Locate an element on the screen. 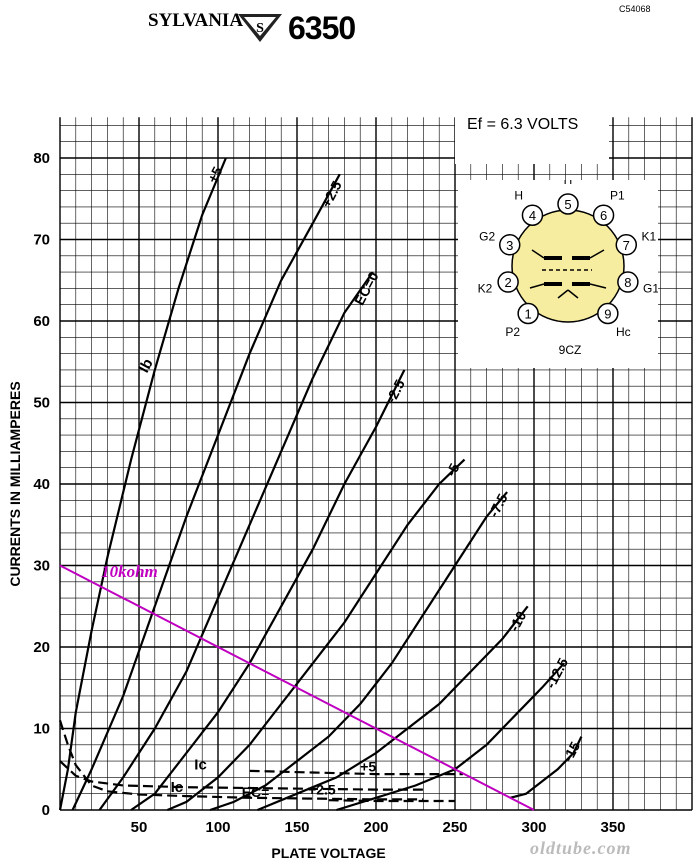  x-tick-label: 300 is located at coordinates (533, 827).